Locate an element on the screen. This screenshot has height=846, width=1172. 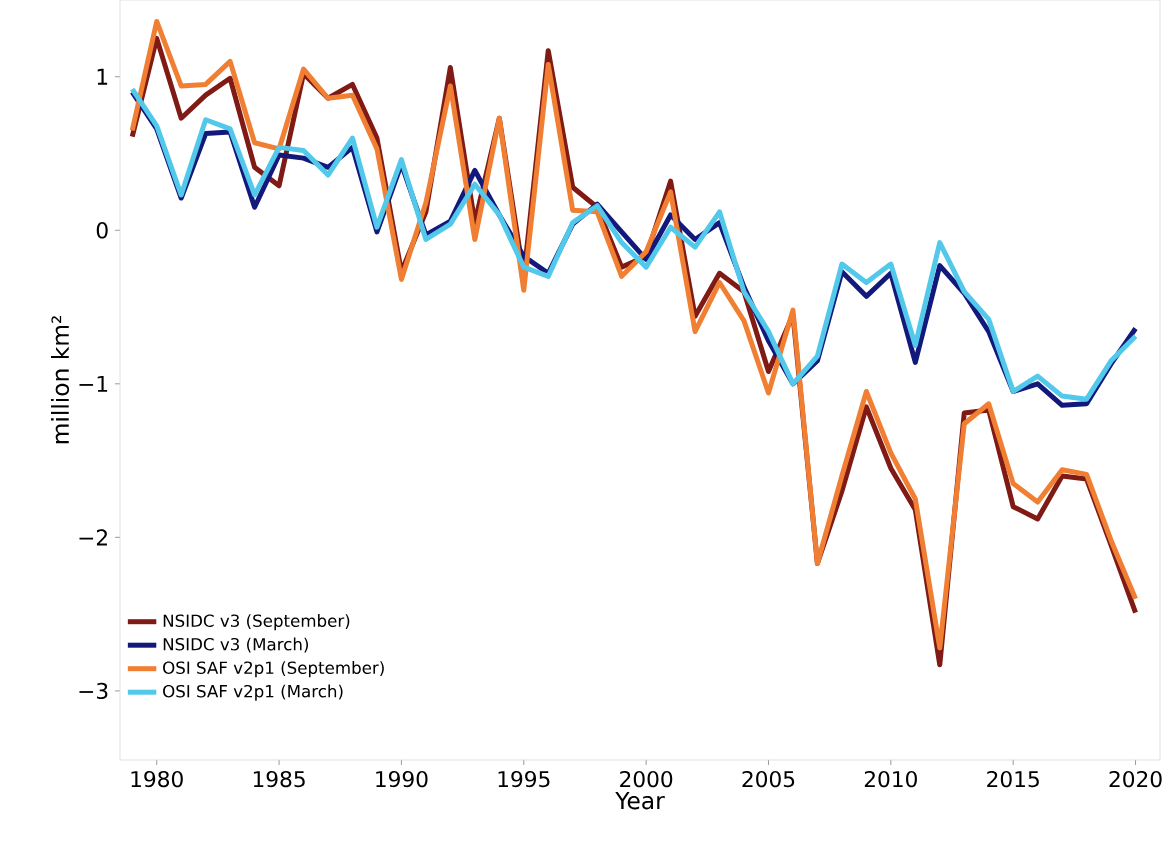
legend-label: NSIDC v3 (September) is located at coordinates (256, 622).